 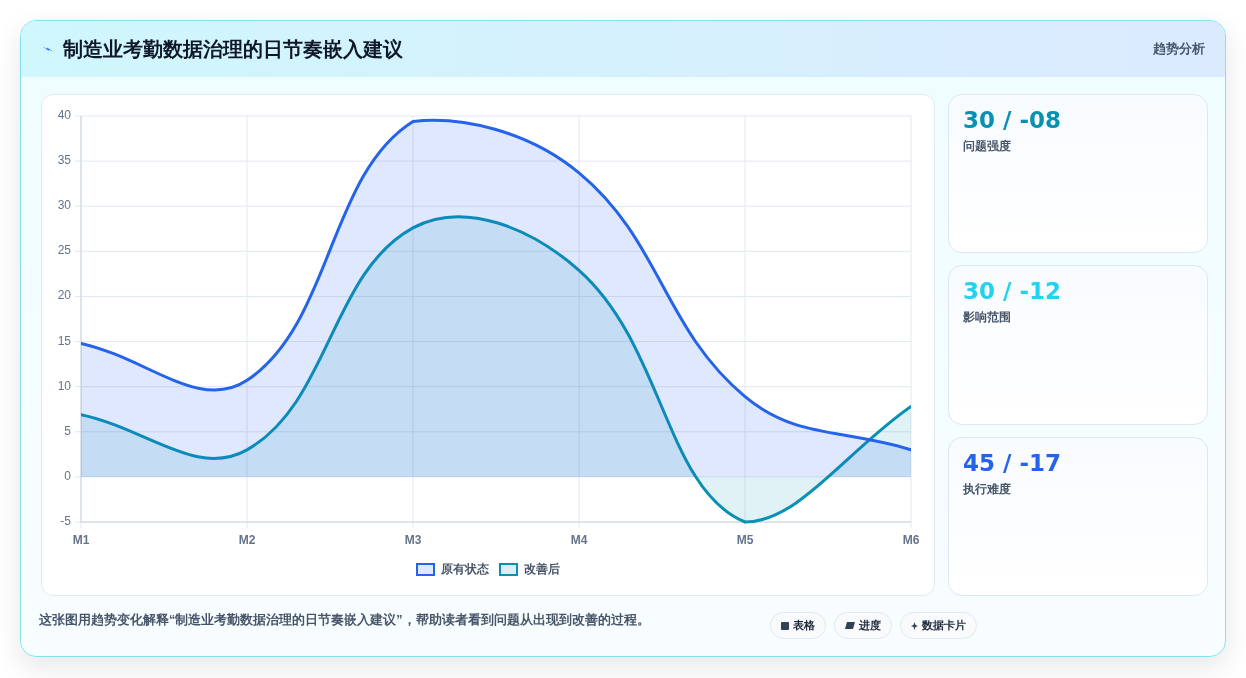 What do you see at coordinates (1012, 462) in the screenshot?
I see `text: 45 / -17` at bounding box center [1012, 462].